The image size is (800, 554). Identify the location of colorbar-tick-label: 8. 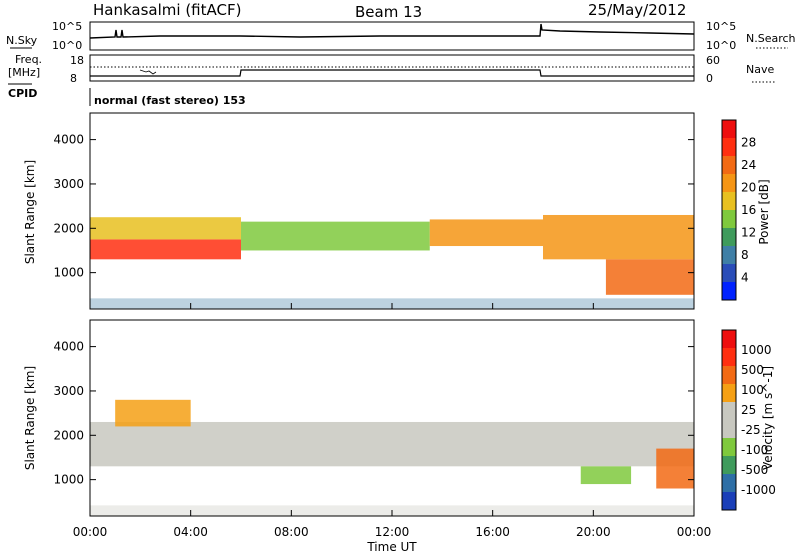
(745, 255).